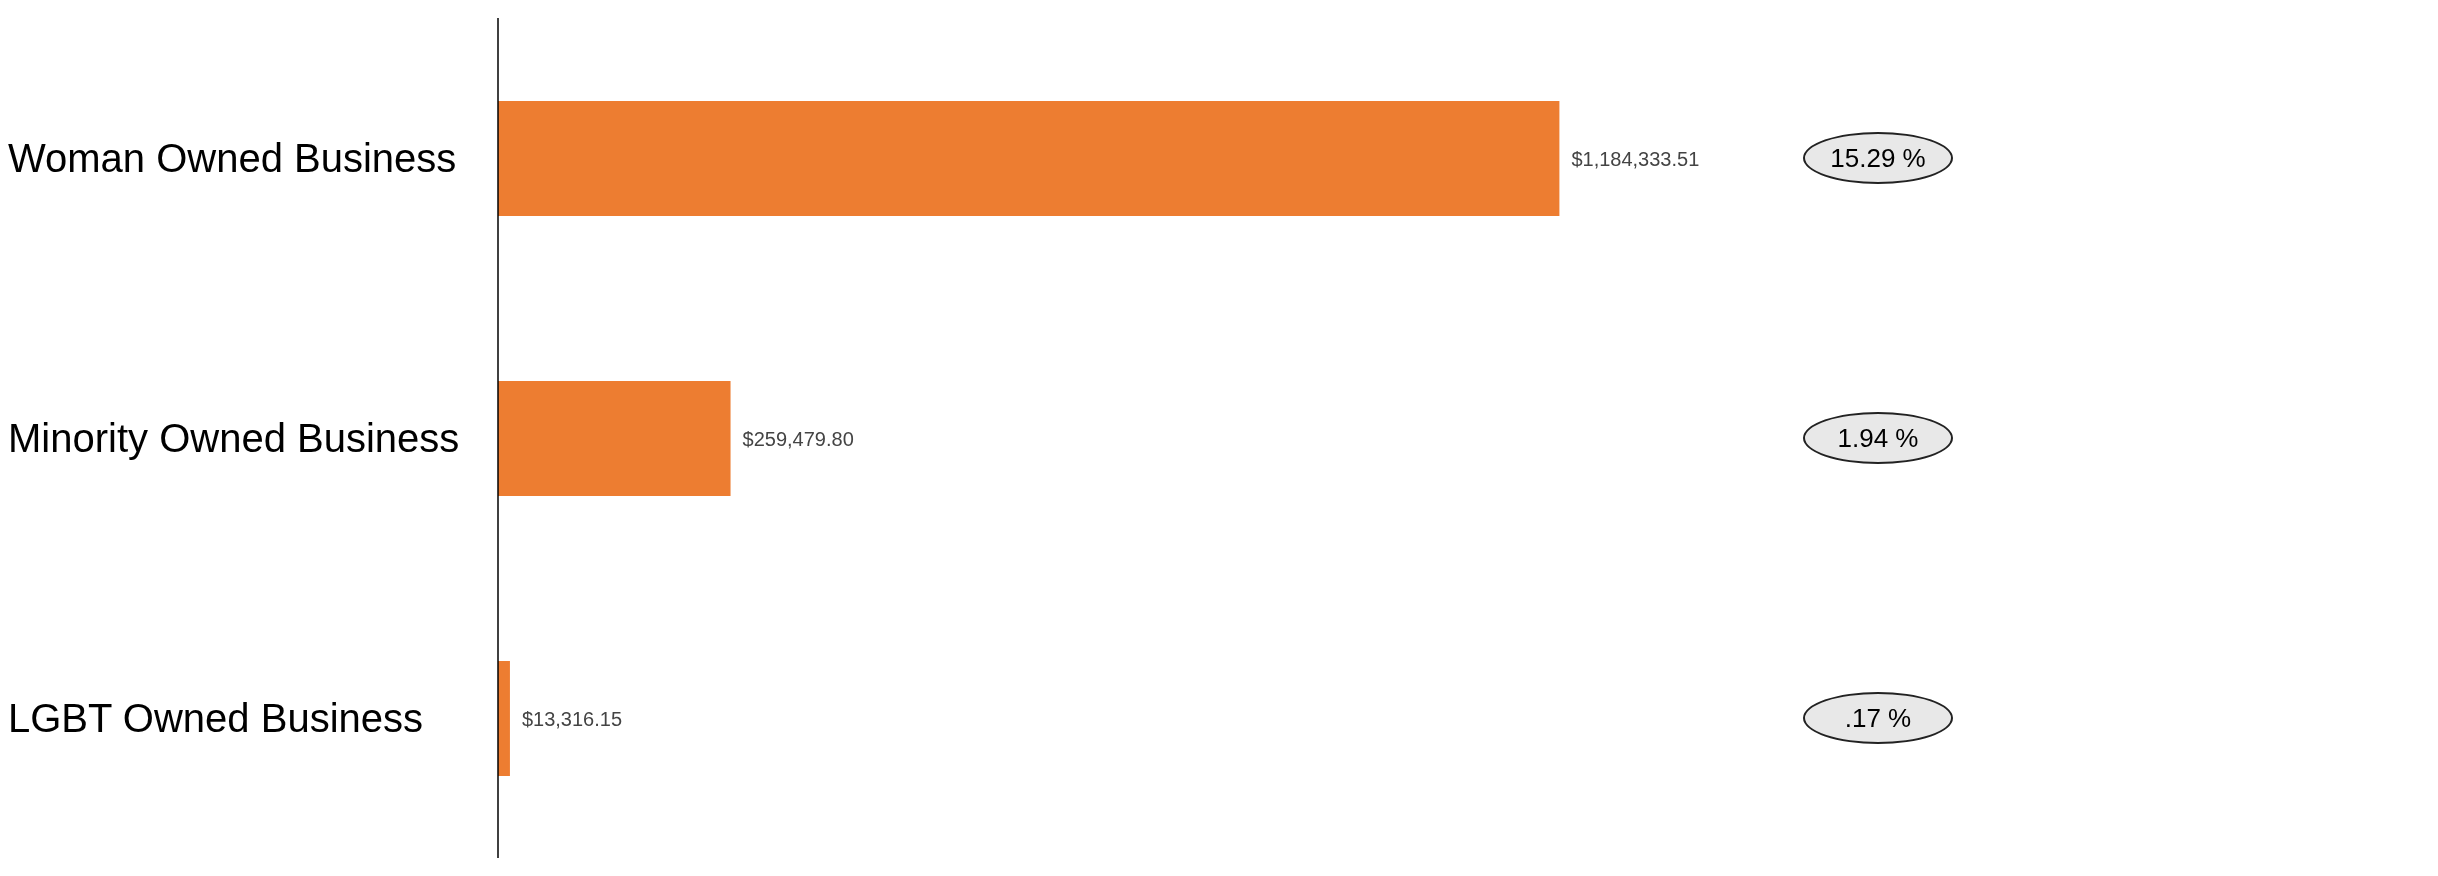  What do you see at coordinates (216, 718) in the screenshot?
I see `y-tick-label: LGBT Owned Business` at bounding box center [216, 718].